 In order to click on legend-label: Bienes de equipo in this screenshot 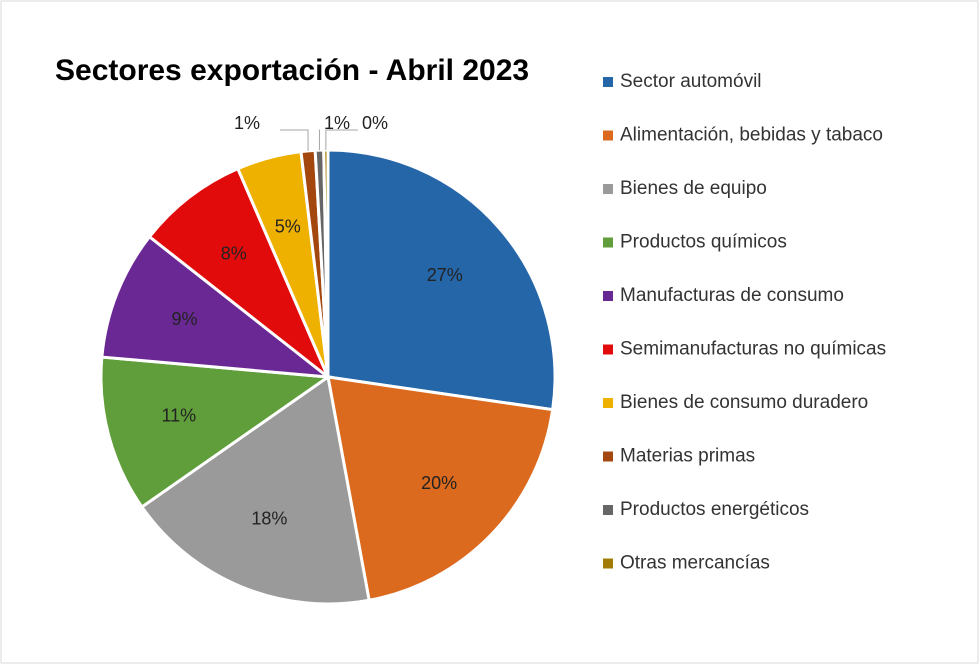, I will do `click(693, 188)`.